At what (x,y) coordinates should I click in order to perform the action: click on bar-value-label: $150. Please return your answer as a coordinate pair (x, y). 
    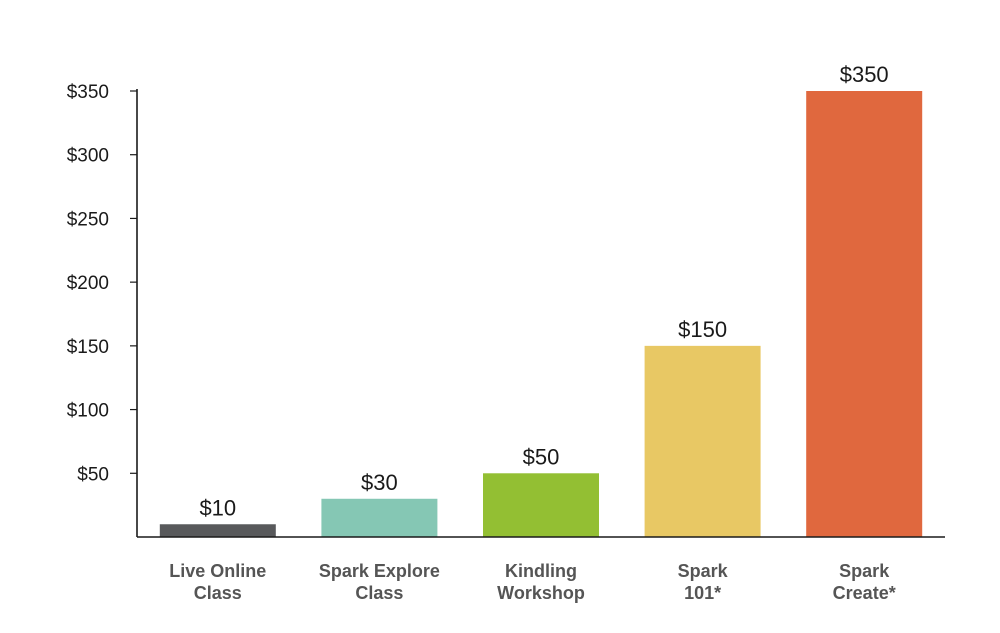
    Looking at the image, I should click on (702, 329).